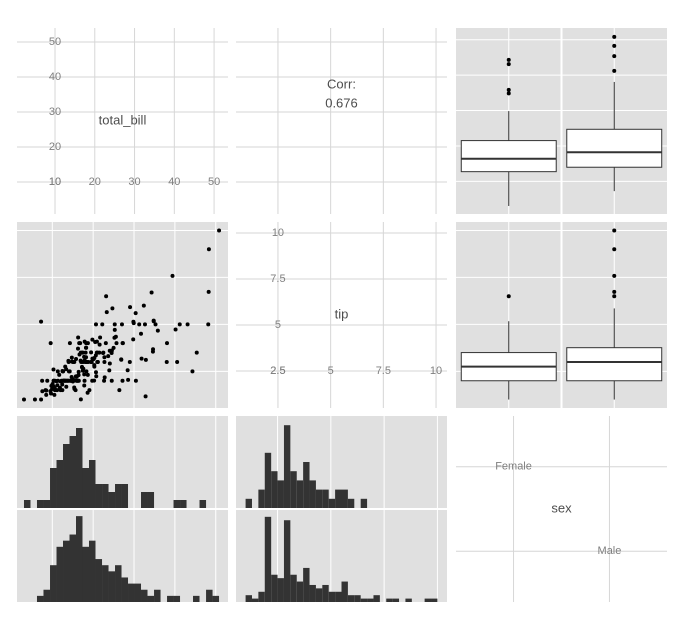  Describe the element at coordinates (436, 371) in the screenshot. I see `x-tick-label: 10` at that location.